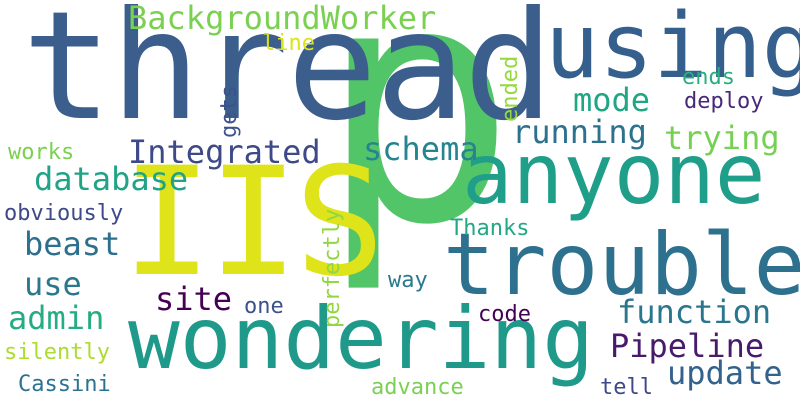 This screenshot has height=400, width=800. I want to click on word-deploy: deploy, so click(724, 101).